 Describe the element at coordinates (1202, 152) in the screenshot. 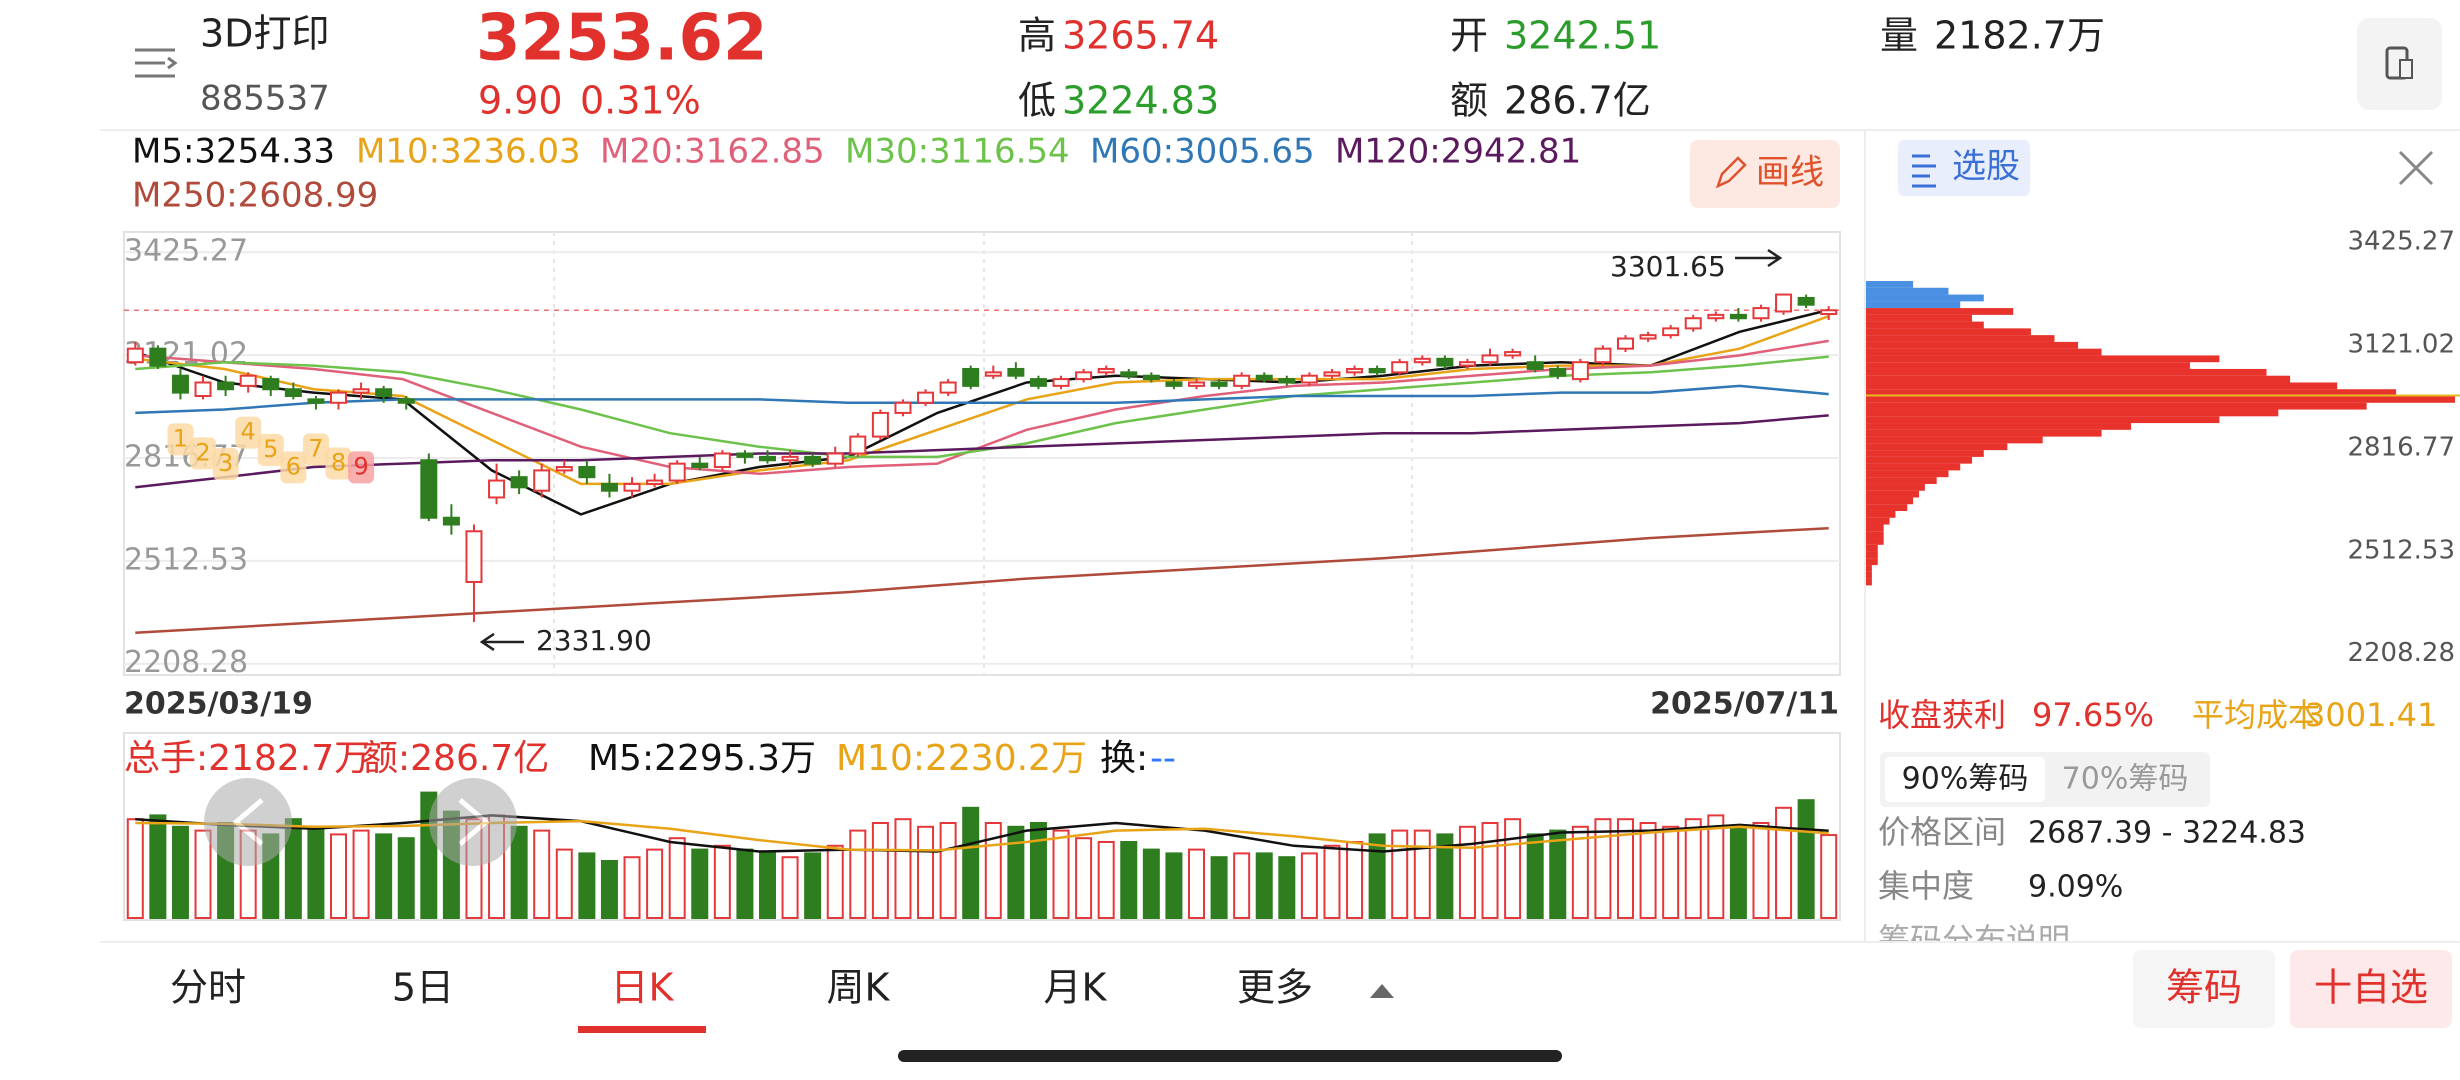

I see `ma-legend: M60:3005.65` at that location.